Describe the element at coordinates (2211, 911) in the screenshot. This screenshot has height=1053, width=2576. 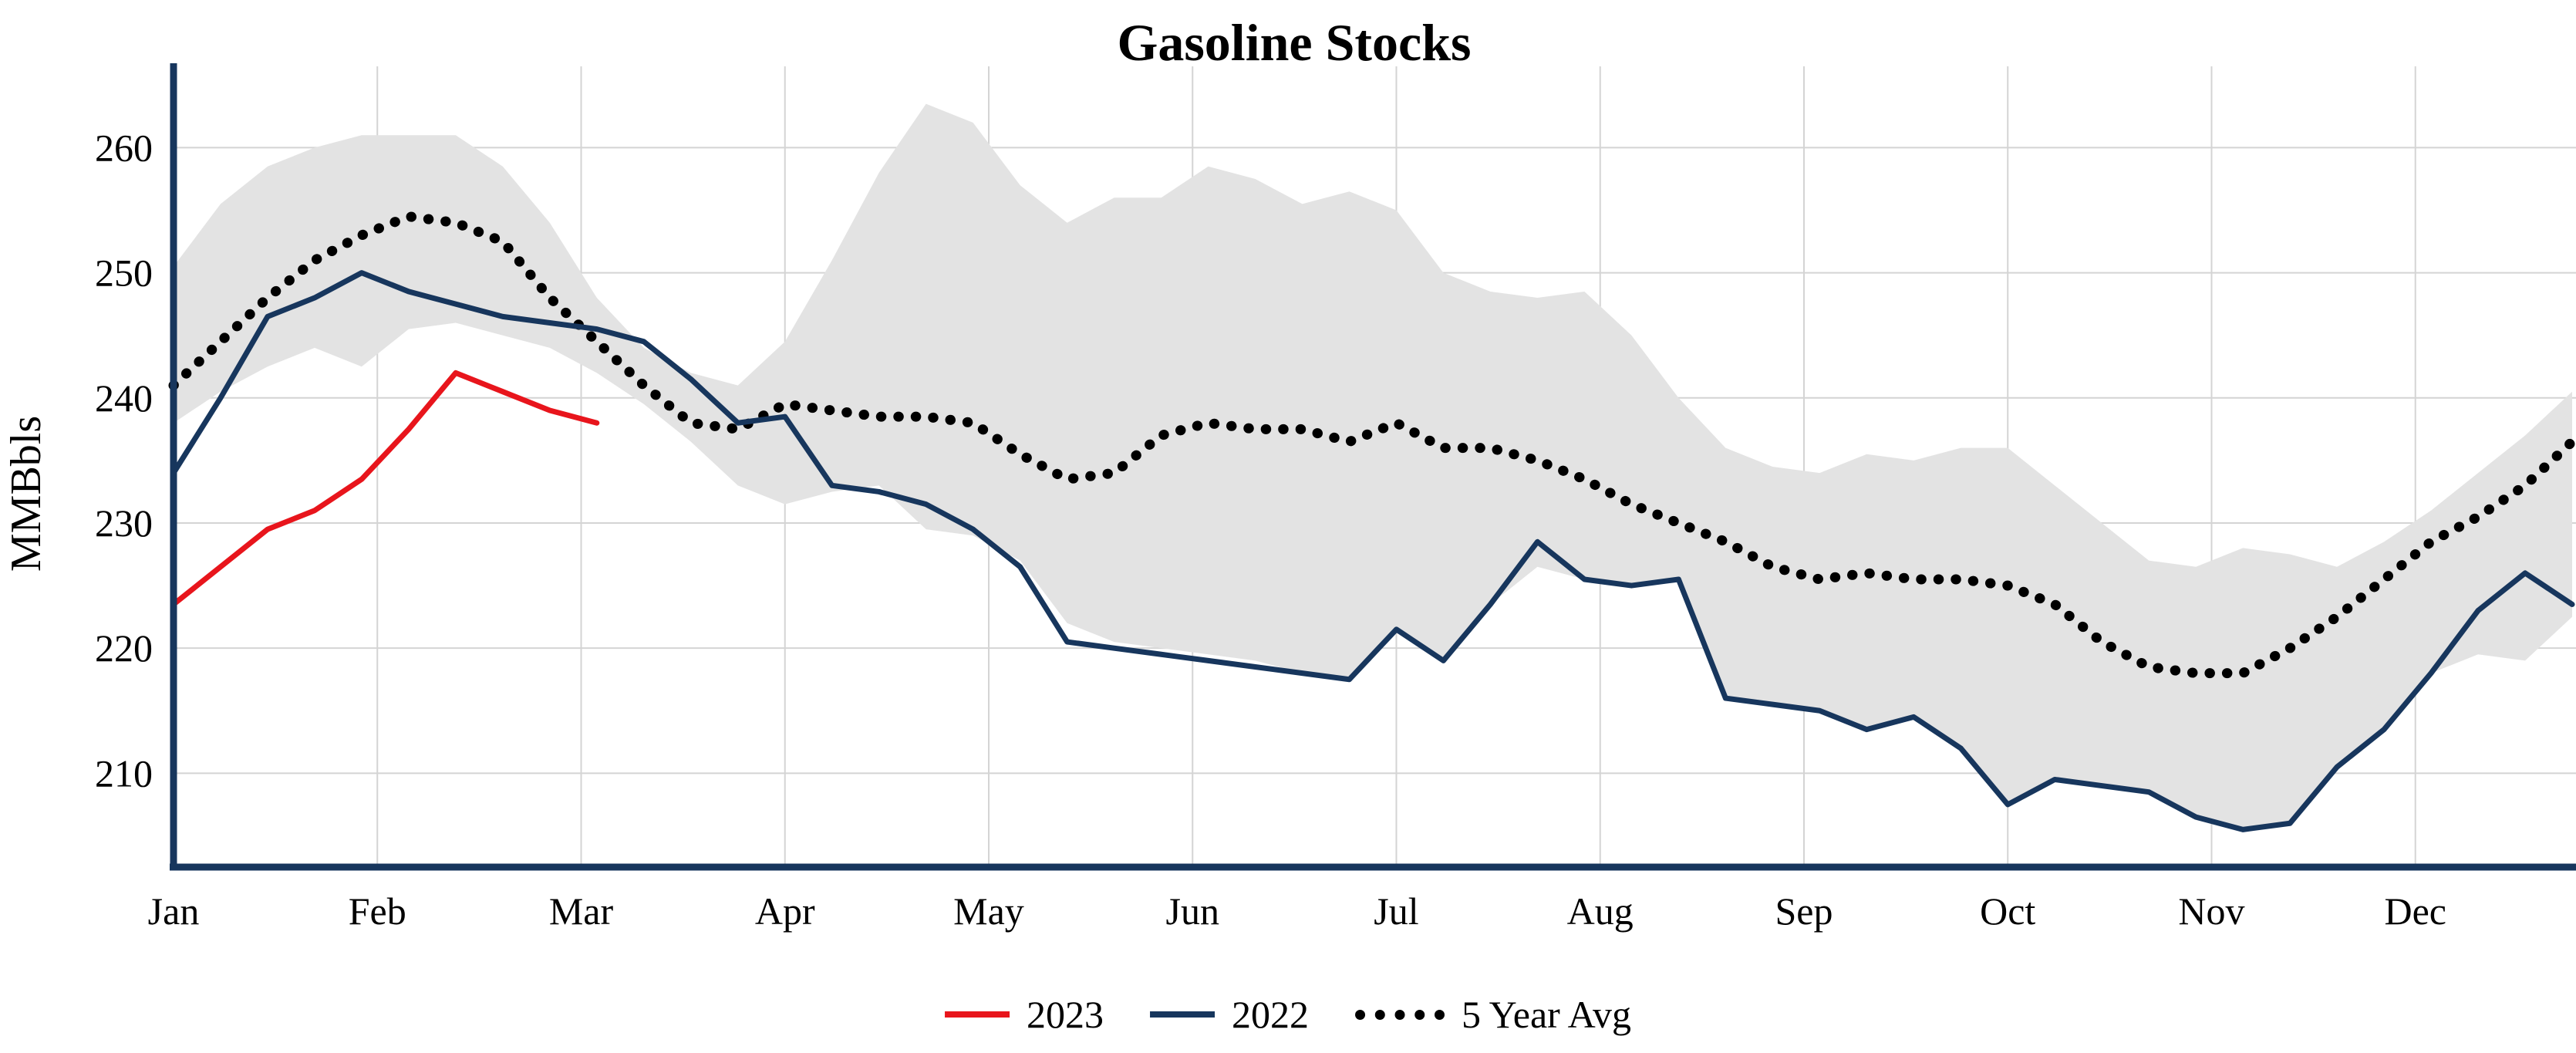
I see `x-tick-label: Nov` at that location.